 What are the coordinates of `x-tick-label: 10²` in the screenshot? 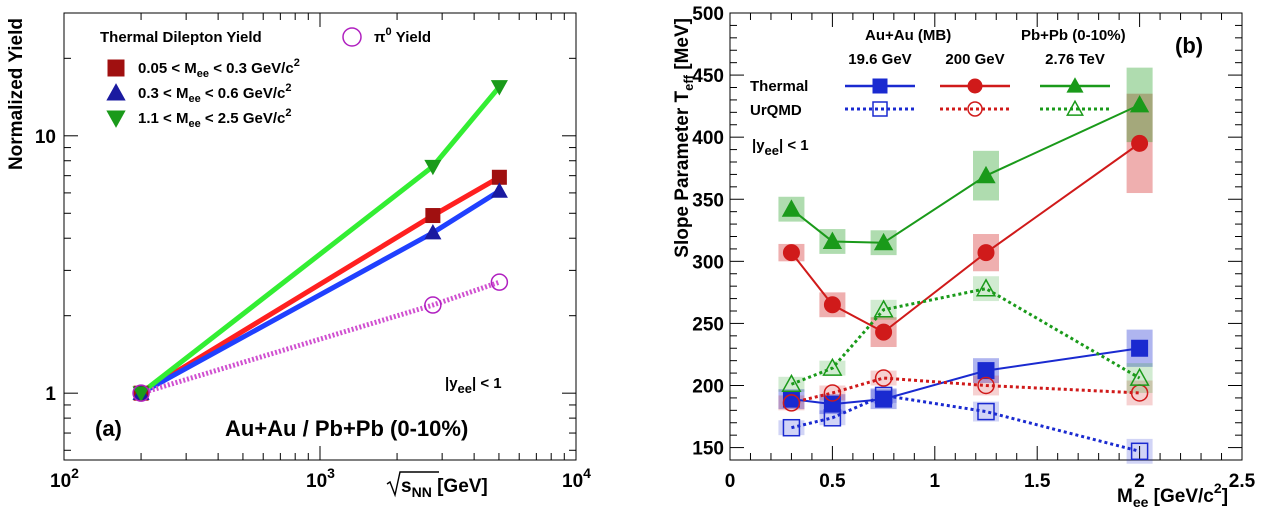 It's located at (64, 478).